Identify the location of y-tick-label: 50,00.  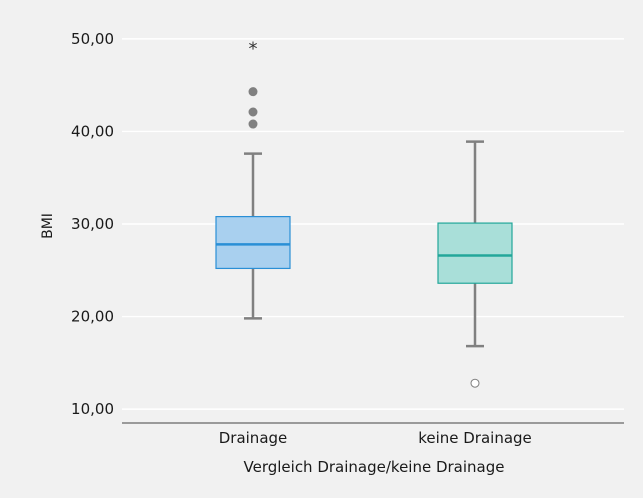
(92, 39).